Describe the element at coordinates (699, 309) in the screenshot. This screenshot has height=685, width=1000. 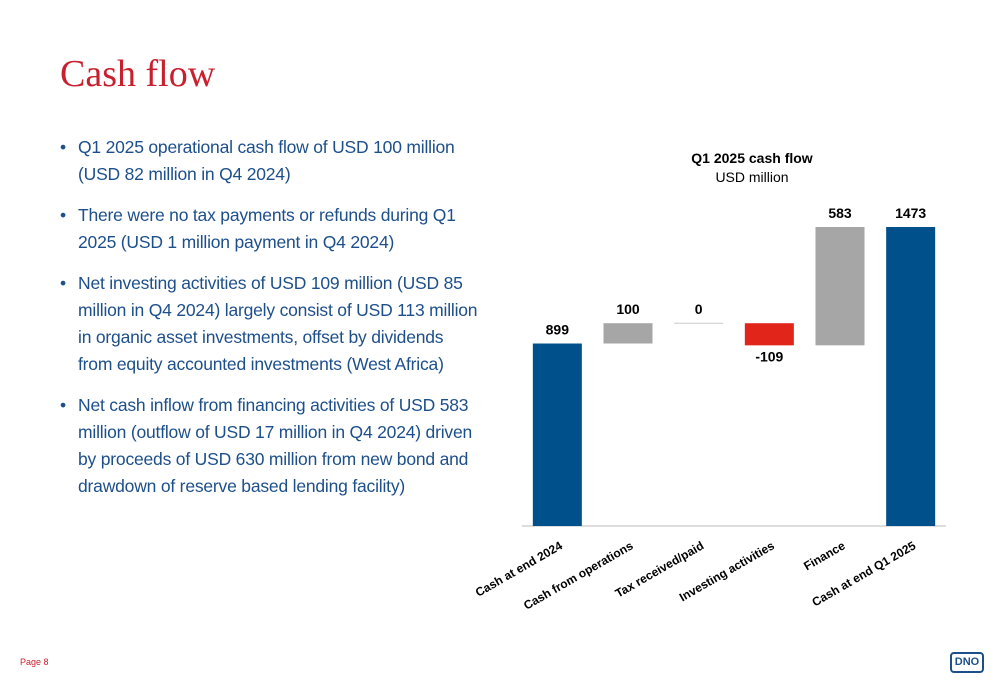
I see `value-label: 0` at that location.